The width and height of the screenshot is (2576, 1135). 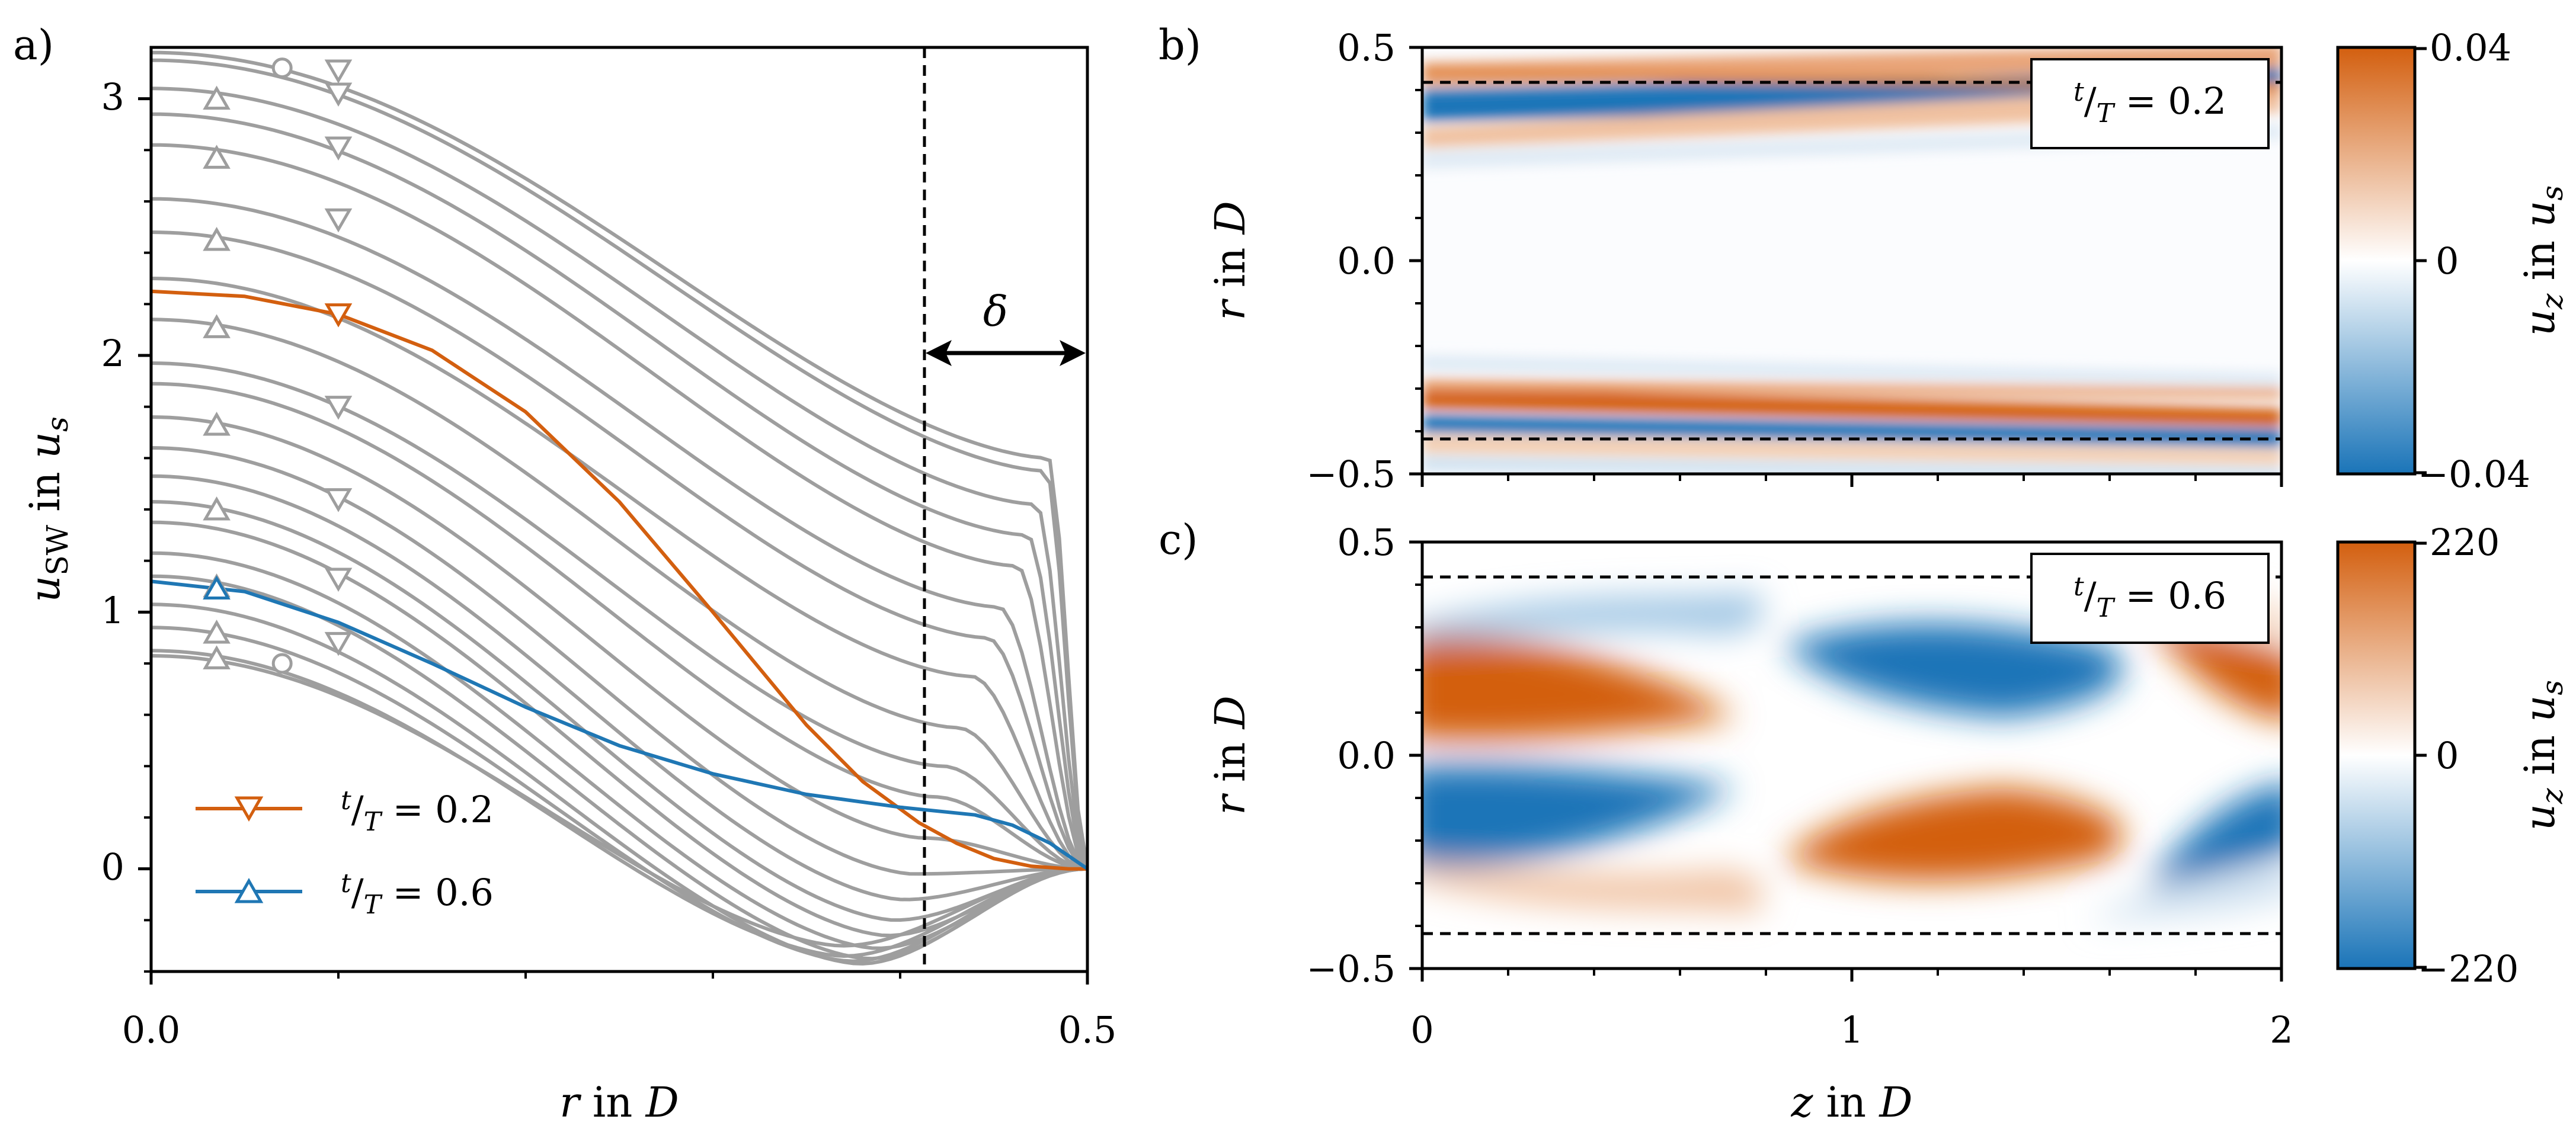 What do you see at coordinates (1087, 1029) in the screenshot?
I see `a-xtick-label-1: 0.5` at bounding box center [1087, 1029].